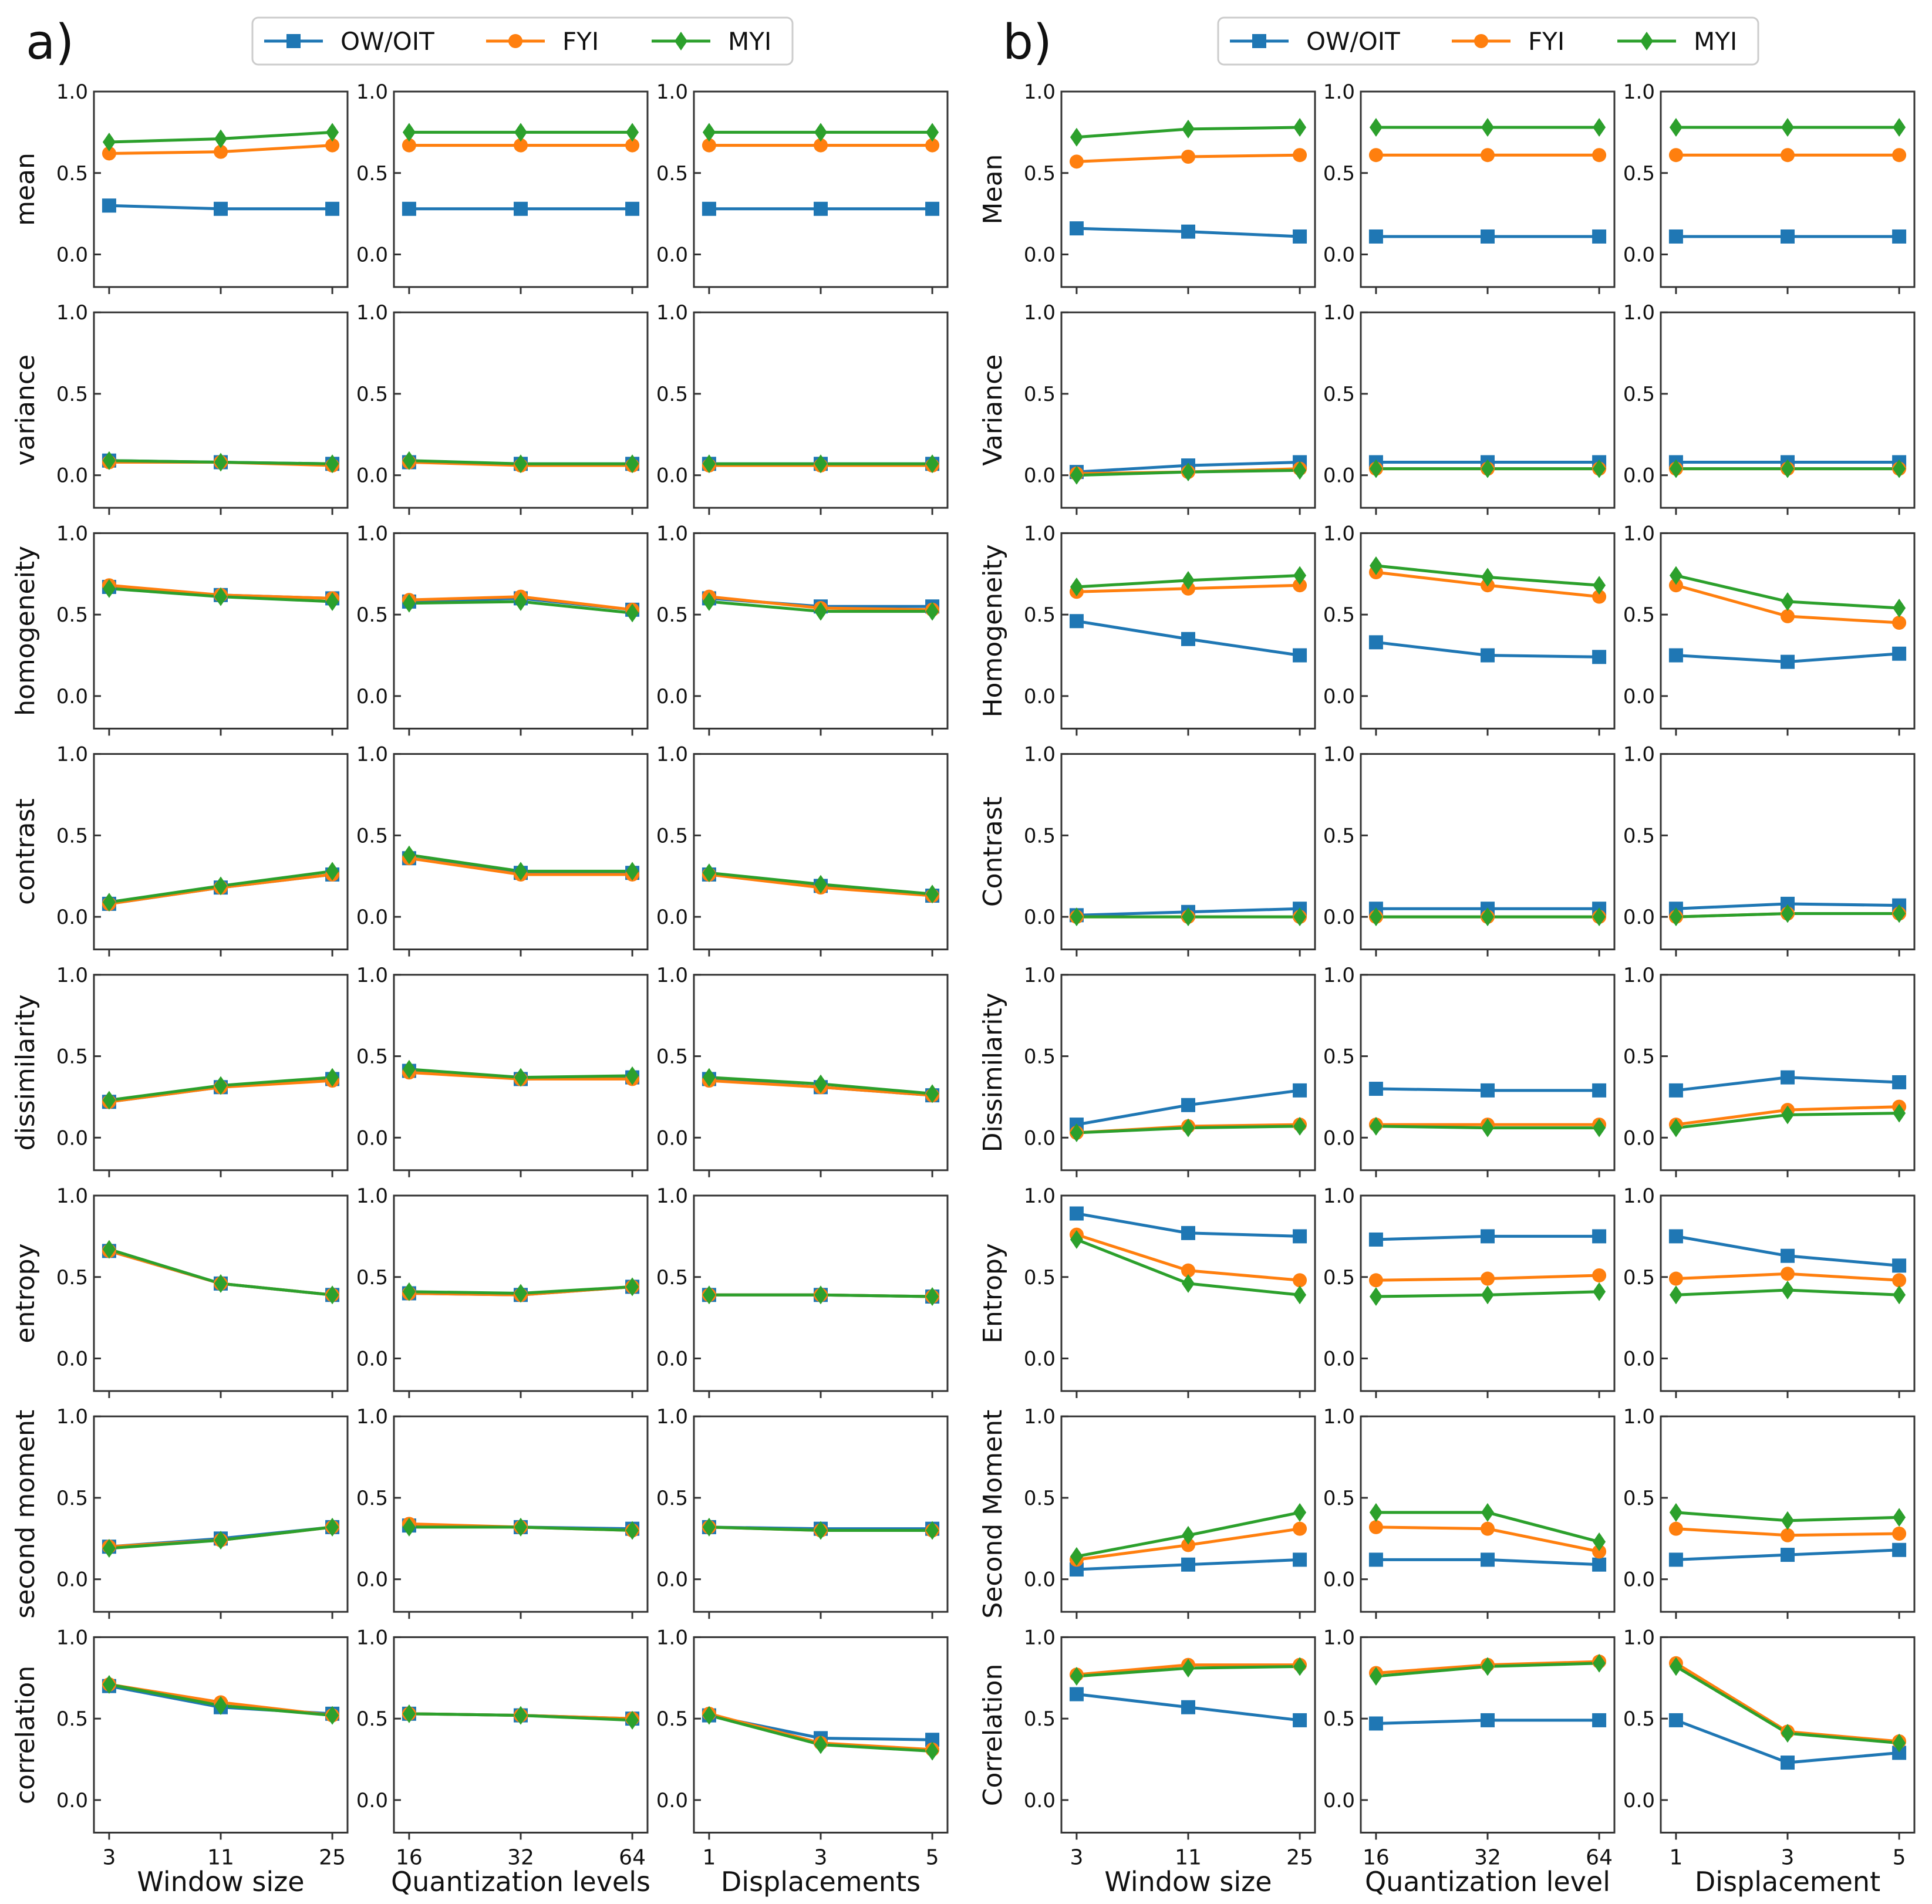 The height and width of the screenshot is (1904, 1932). What do you see at coordinates (1899, 1857) in the screenshot?
I see `x-tick-label: 5` at bounding box center [1899, 1857].